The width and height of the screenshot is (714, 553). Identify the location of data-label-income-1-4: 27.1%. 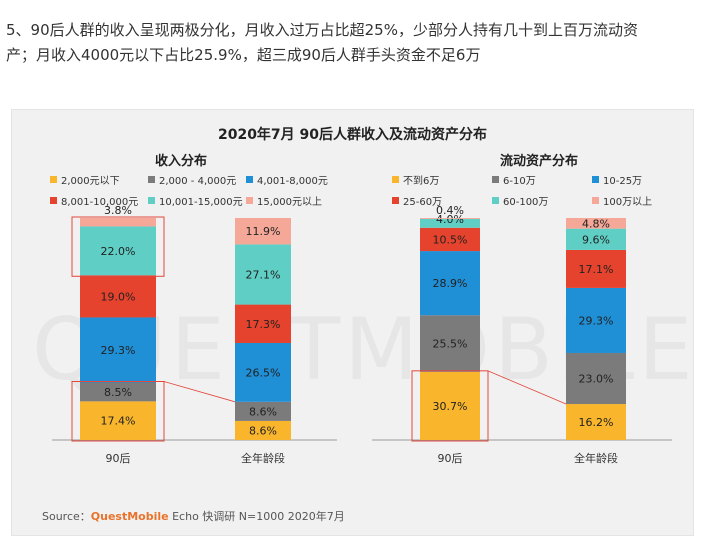
(263, 274).